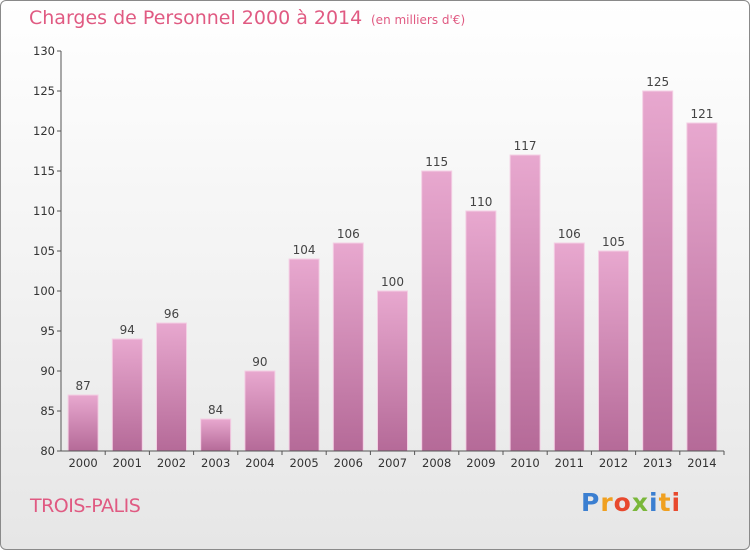 The width and height of the screenshot is (750, 550). What do you see at coordinates (259, 463) in the screenshot?
I see `x-tick-label: 2004` at bounding box center [259, 463].